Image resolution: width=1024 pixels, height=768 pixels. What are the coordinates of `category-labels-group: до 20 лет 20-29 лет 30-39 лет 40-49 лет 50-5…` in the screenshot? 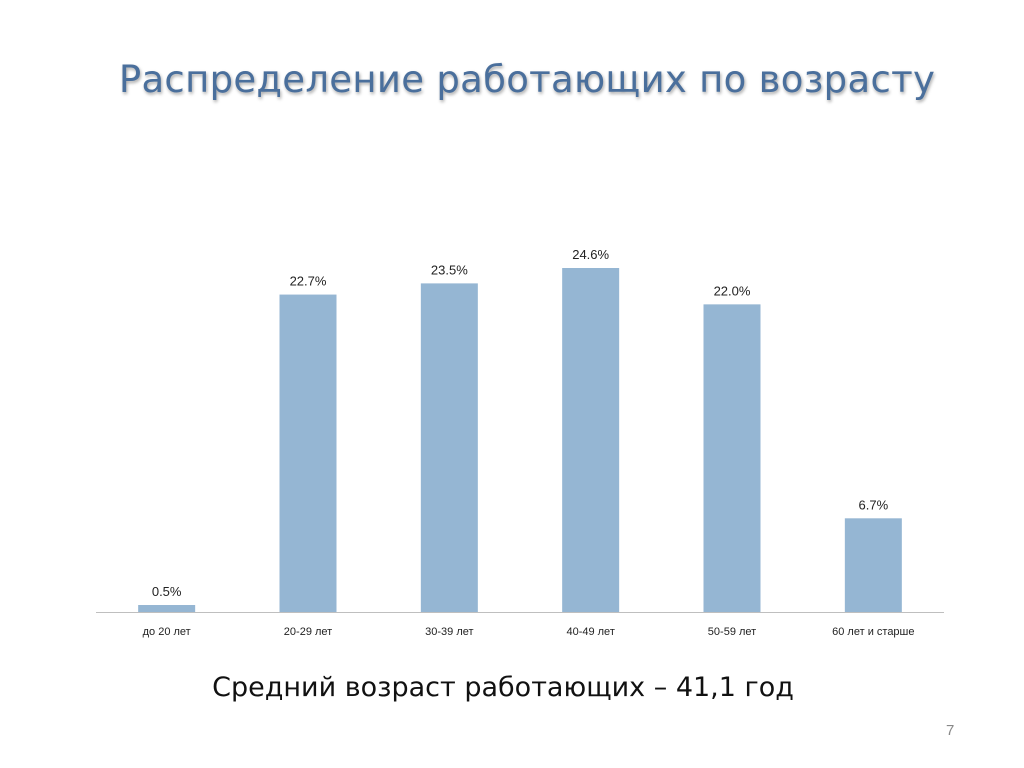 It's located at (529, 632).